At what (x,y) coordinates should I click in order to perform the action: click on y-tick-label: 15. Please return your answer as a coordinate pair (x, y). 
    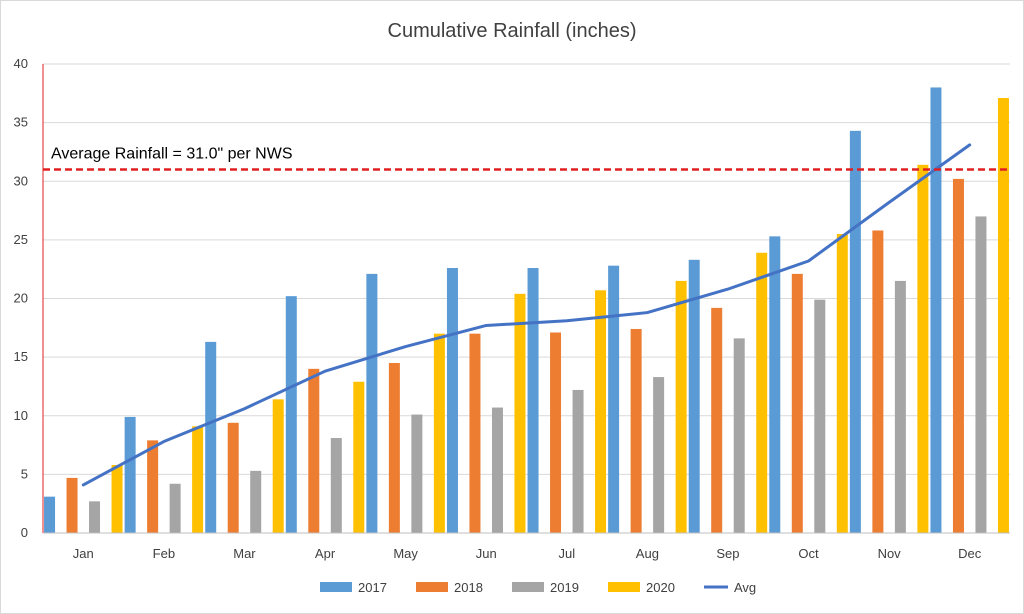
    Looking at the image, I should click on (21, 356).